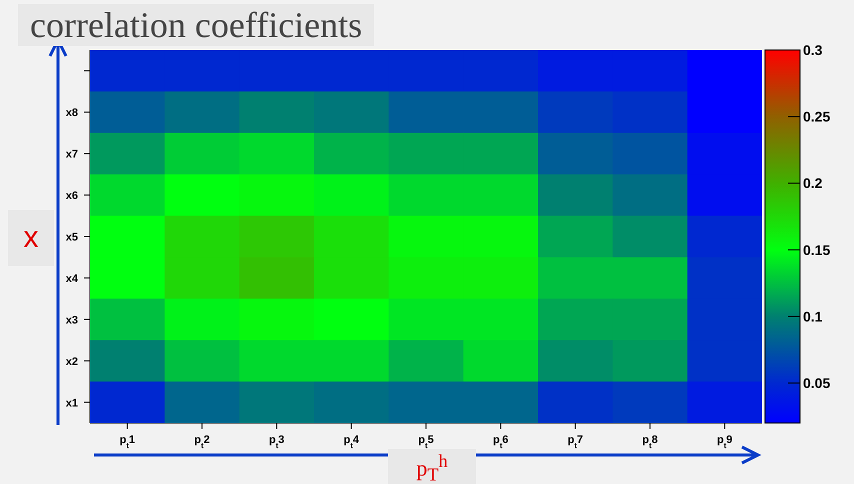 Image resolution: width=854 pixels, height=484 pixels. What do you see at coordinates (72, 278) in the screenshot?
I see `y-tick-label: x4` at bounding box center [72, 278].